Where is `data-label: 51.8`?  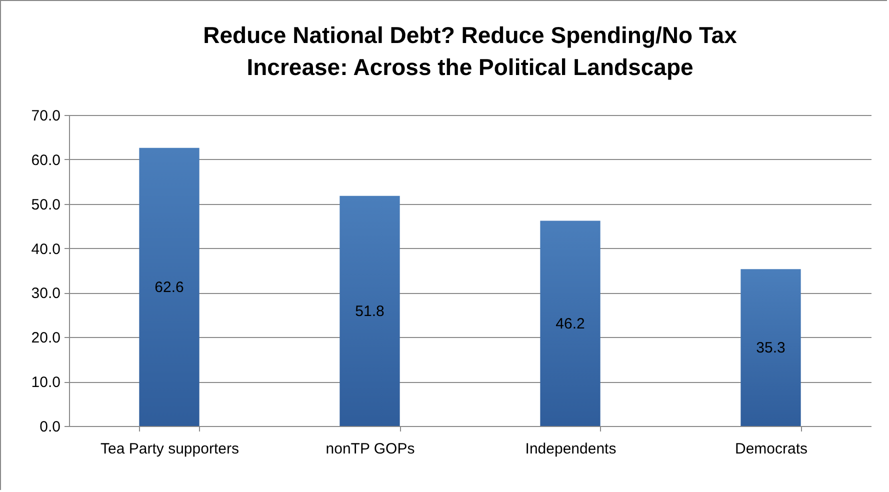
data-label: 51.8 is located at coordinates (369, 311).